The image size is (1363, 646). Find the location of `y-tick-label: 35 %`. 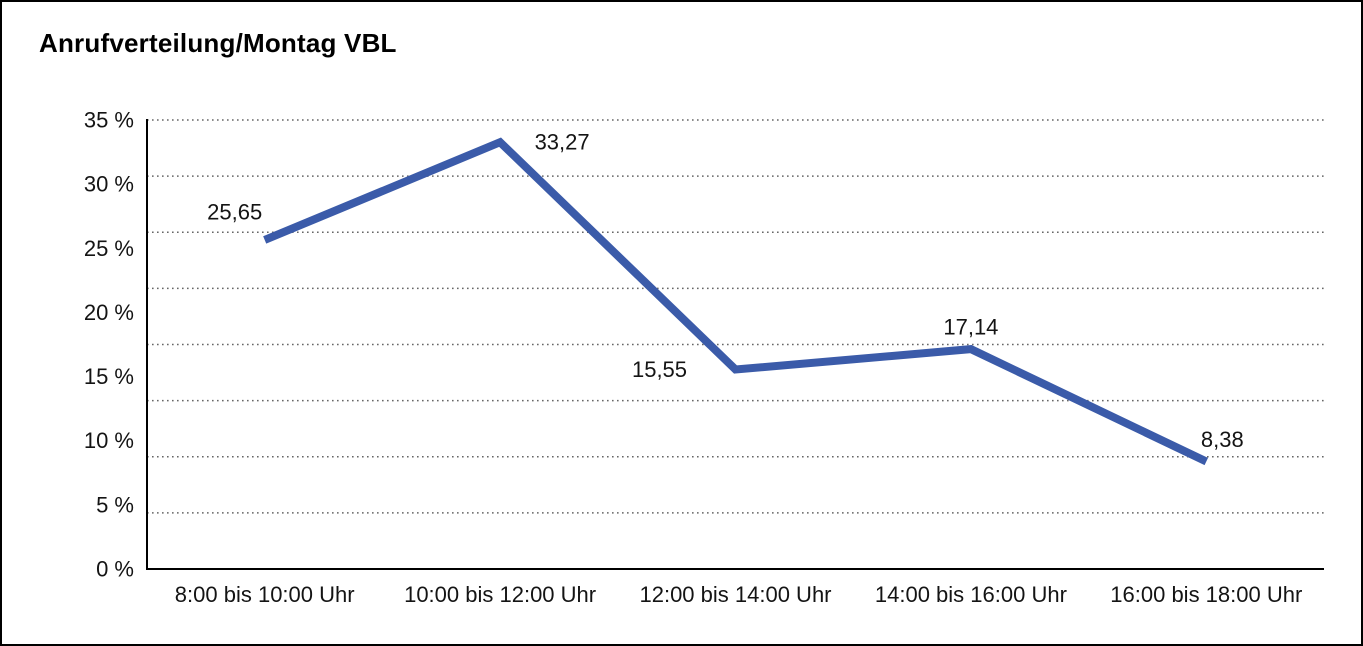

y-tick-label: 35 % is located at coordinates (109, 120).